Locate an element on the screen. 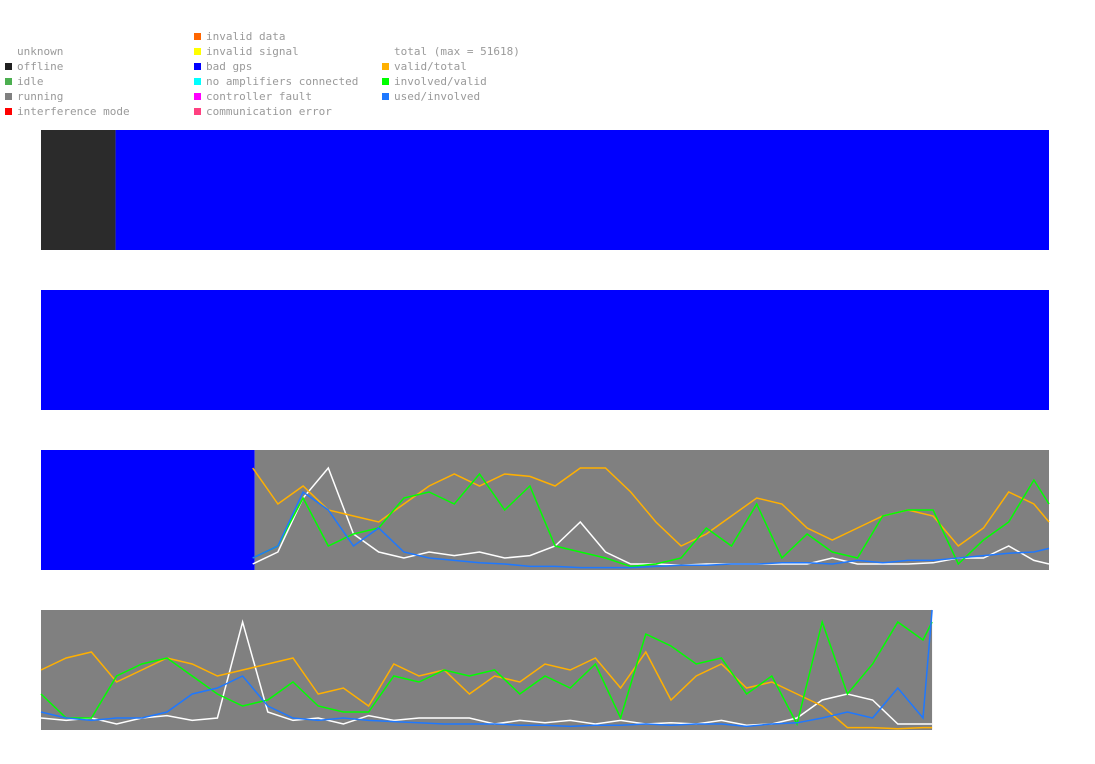  legend-label: controller fault is located at coordinates (259, 96).